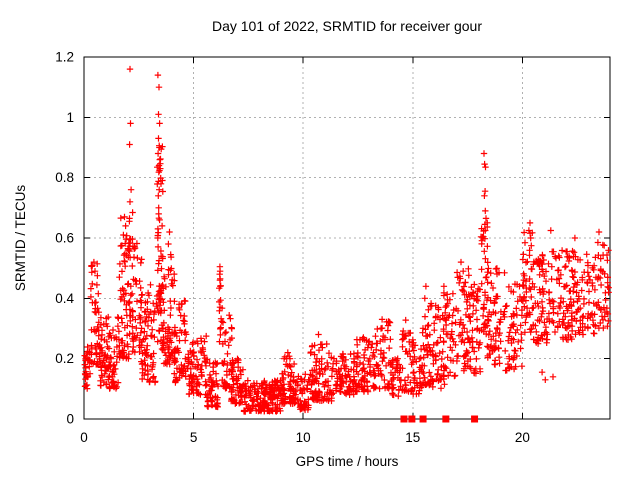  Describe the element at coordinates (64, 57) in the screenshot. I see `y-tick-label: 1.2` at that location.